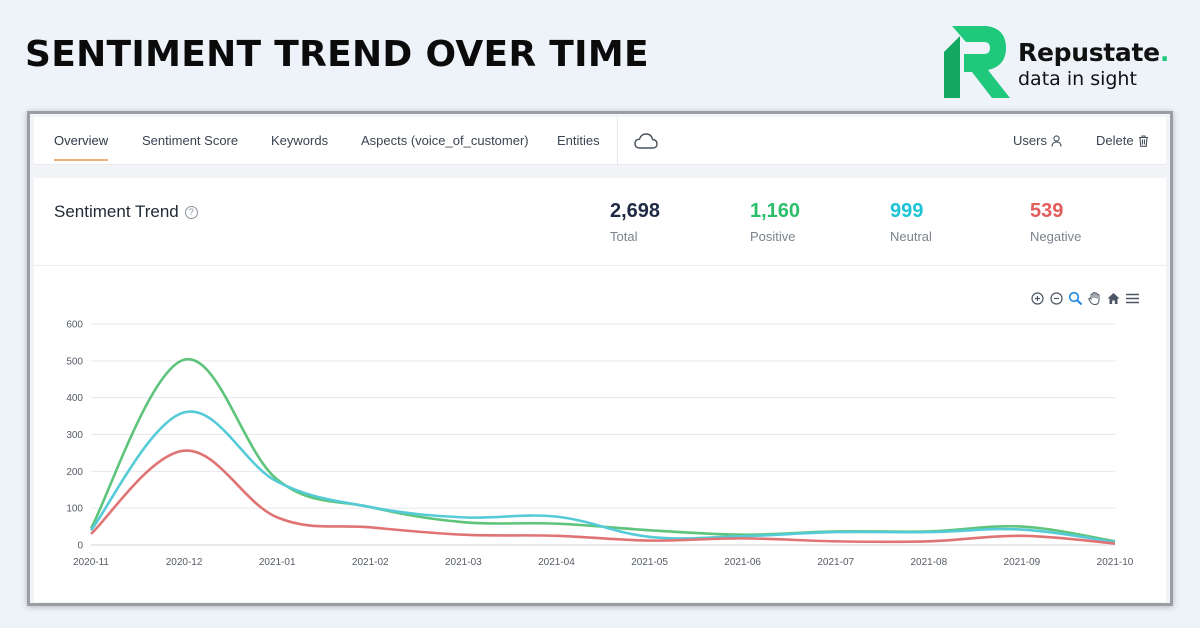 The width and height of the screenshot is (1200, 628). I want to click on menu-icon, so click(1132, 298).